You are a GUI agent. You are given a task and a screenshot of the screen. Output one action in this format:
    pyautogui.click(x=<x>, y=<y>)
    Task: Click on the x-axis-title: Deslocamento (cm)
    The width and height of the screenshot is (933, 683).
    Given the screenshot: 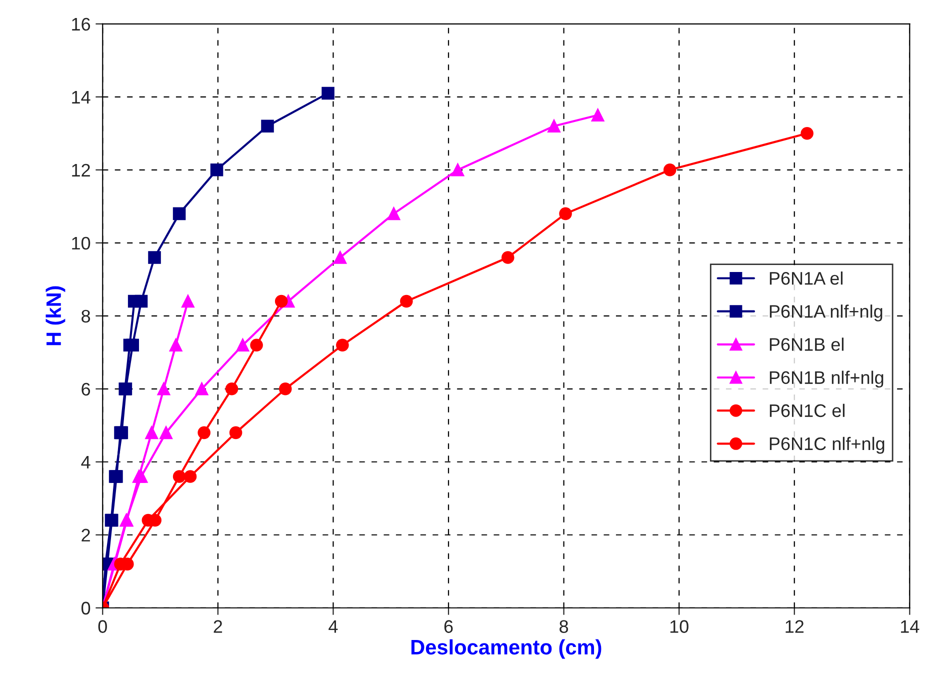 What is the action you would take?
    pyautogui.click(x=506, y=649)
    